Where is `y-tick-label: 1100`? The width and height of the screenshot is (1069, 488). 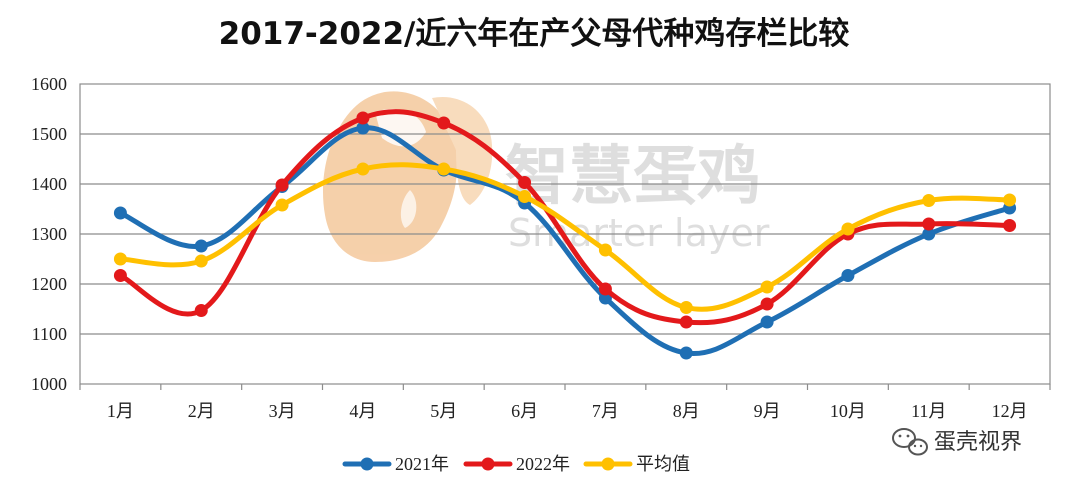
y-tick-label: 1100 is located at coordinates (49, 334).